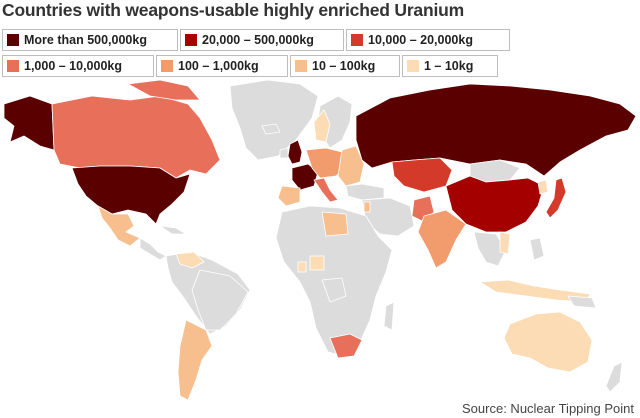  What do you see at coordinates (490, 249) in the screenshot?
I see `region-southeast-asia` at bounding box center [490, 249].